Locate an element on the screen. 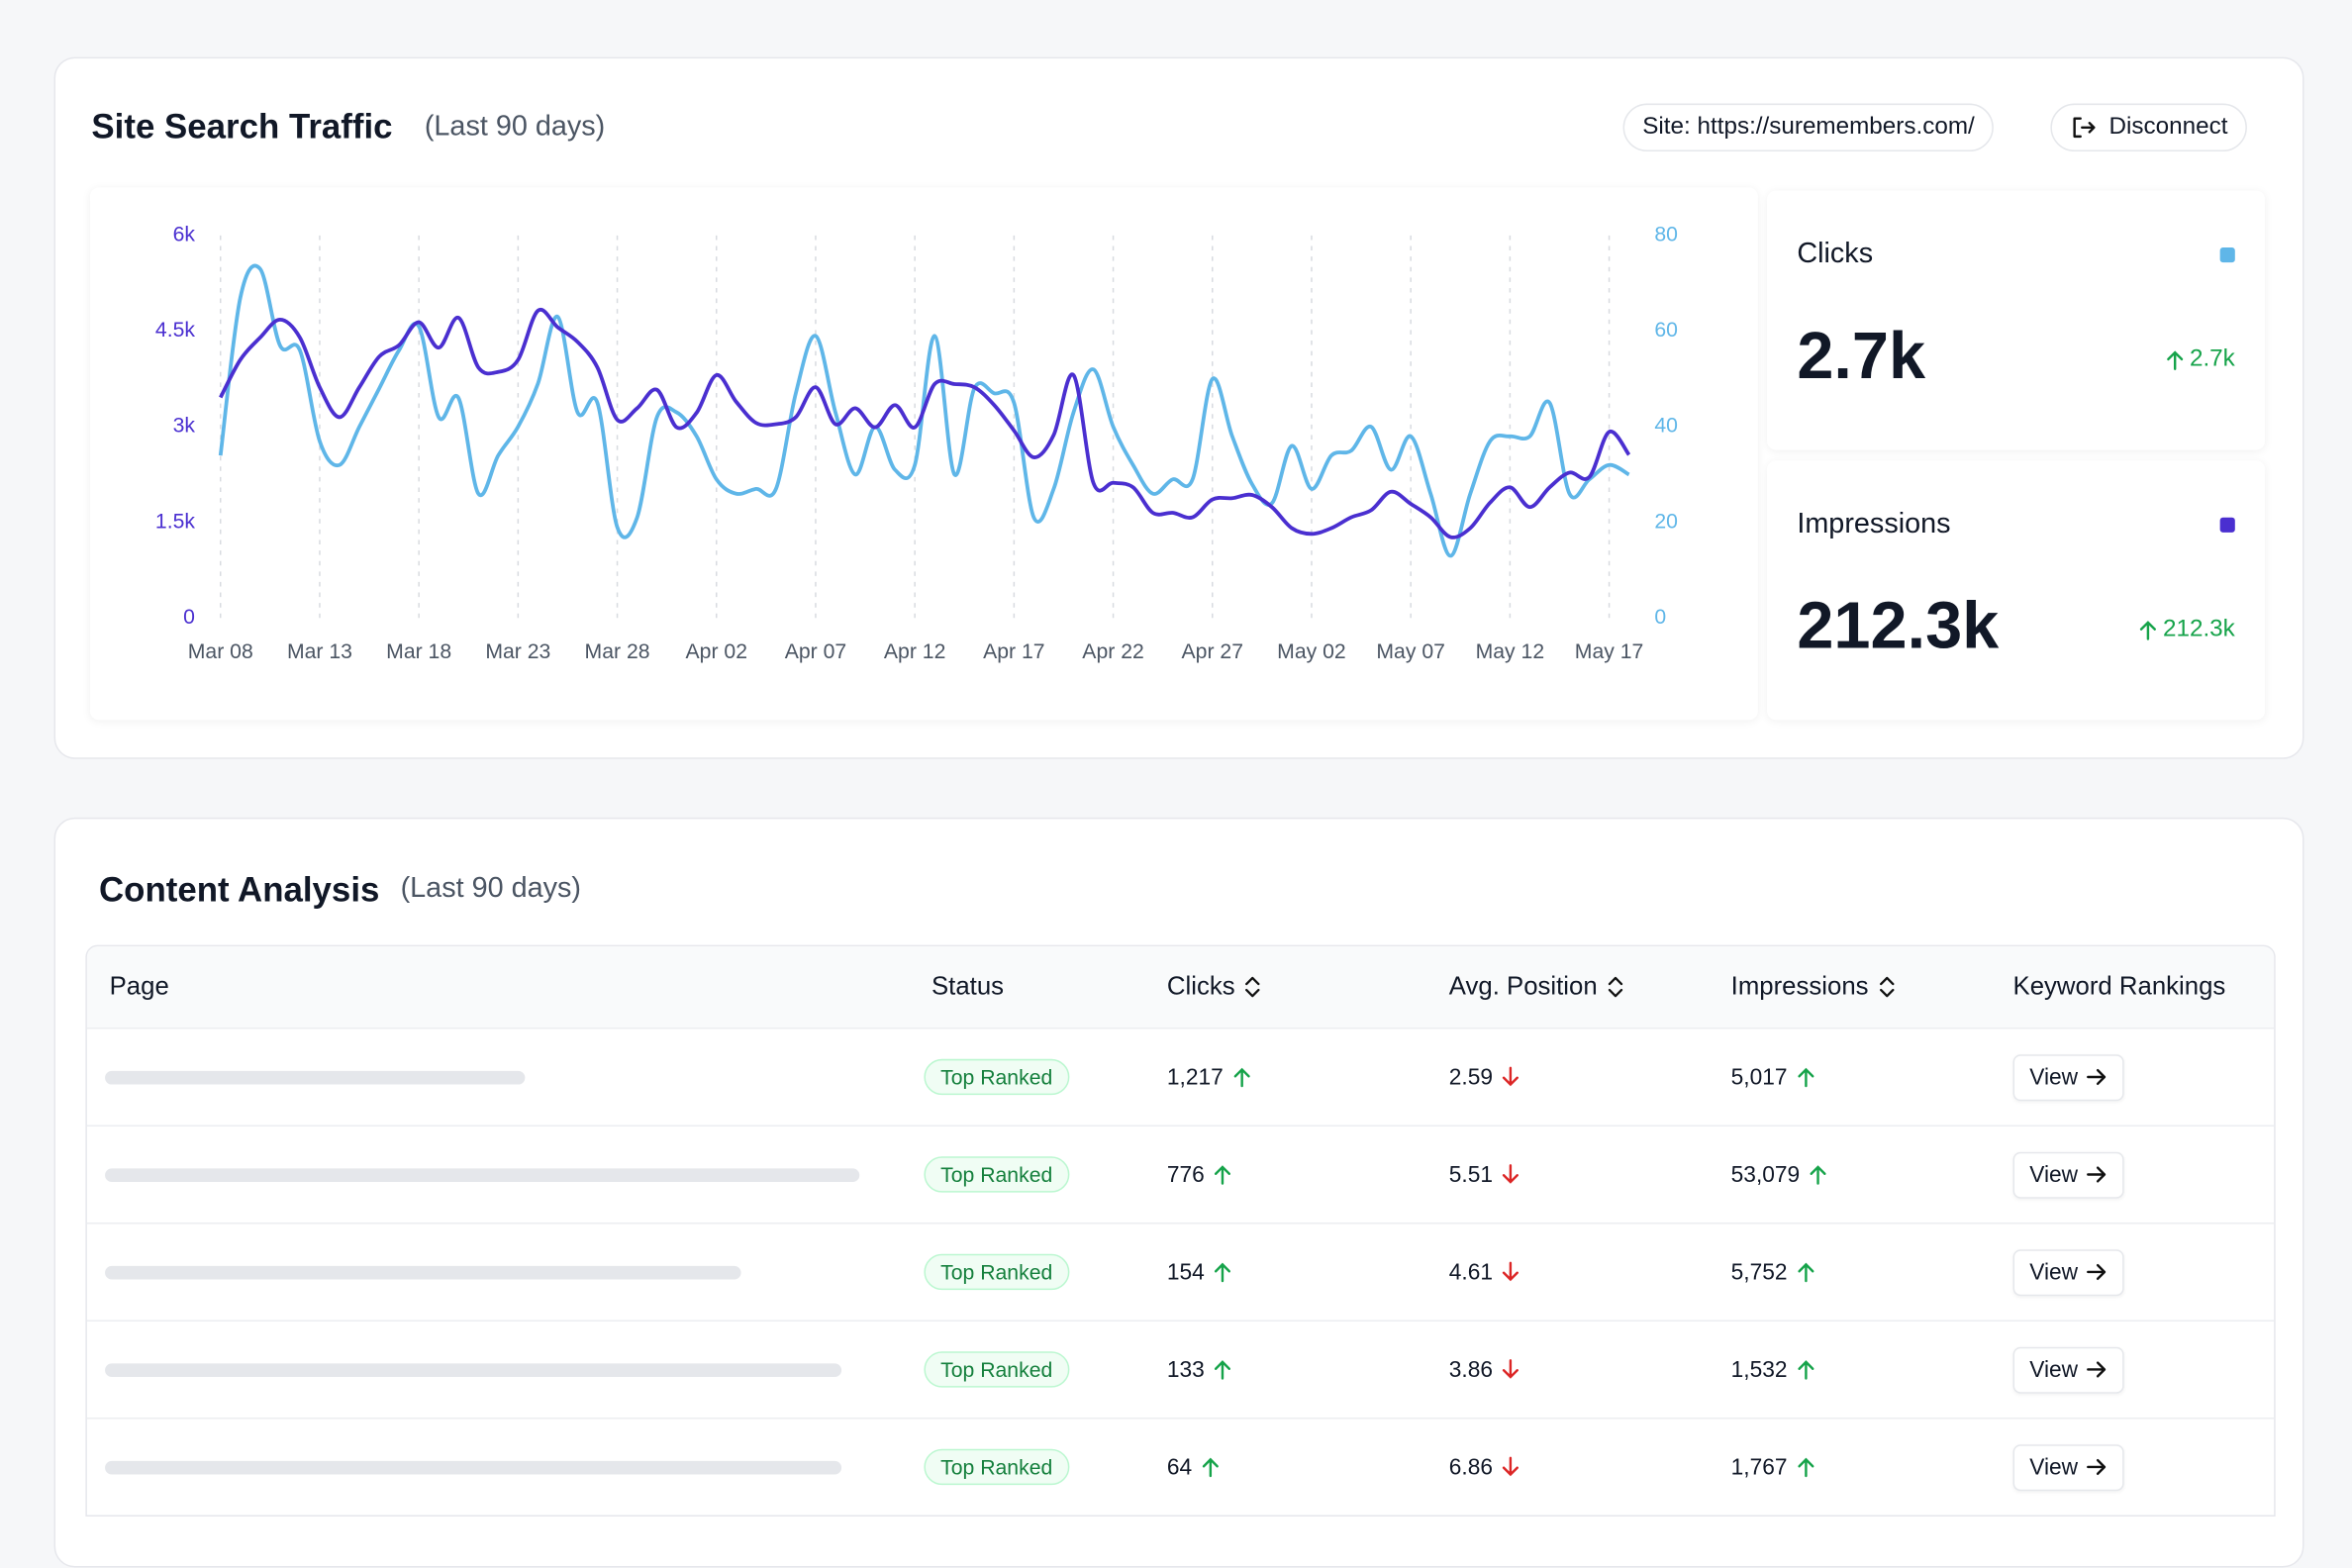  x-tick-label: Apr 02 is located at coordinates (716, 651).